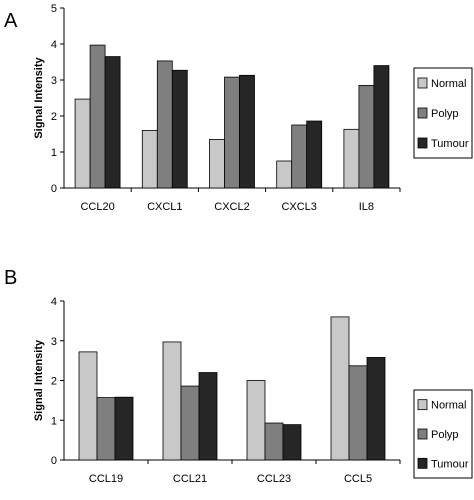  Describe the element at coordinates (11, 278) in the screenshot. I see `panel-label-b: B` at that location.